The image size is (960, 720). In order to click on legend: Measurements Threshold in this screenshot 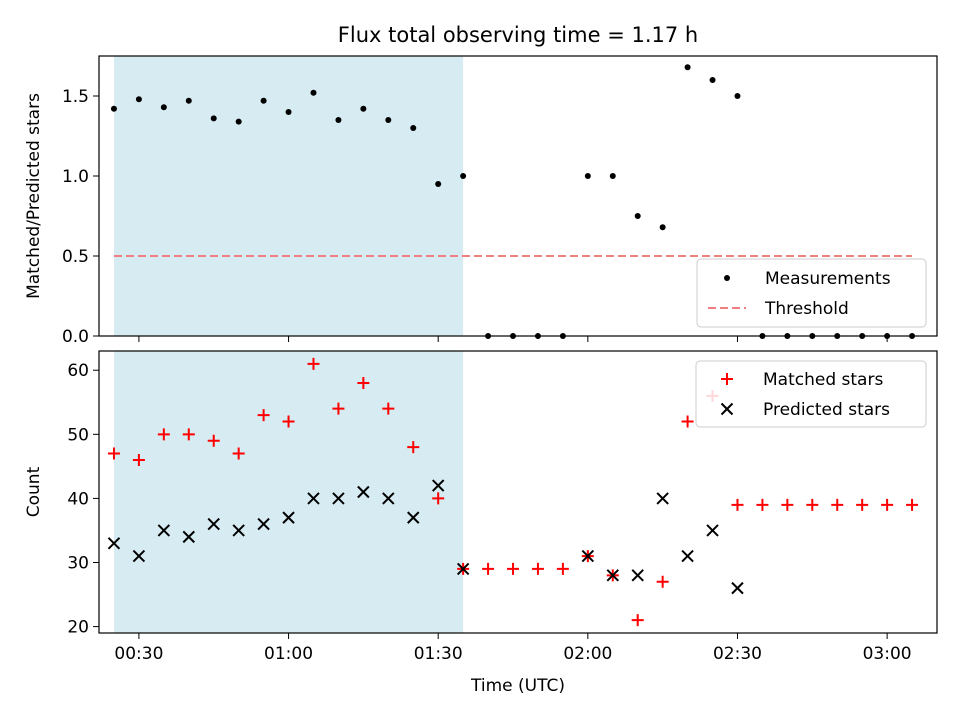, I will do `click(811, 293)`.